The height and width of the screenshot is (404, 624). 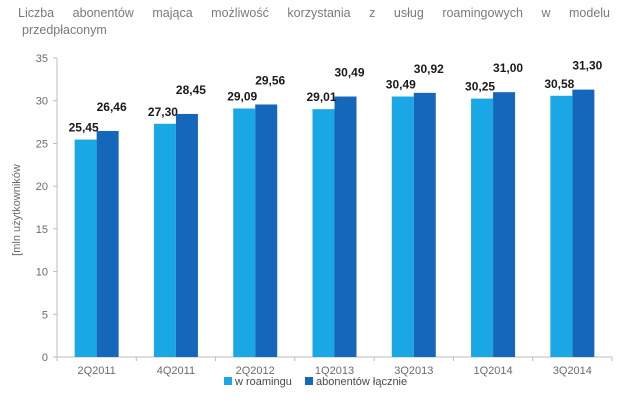 I want to click on data-label: 29,56, so click(x=270, y=80).